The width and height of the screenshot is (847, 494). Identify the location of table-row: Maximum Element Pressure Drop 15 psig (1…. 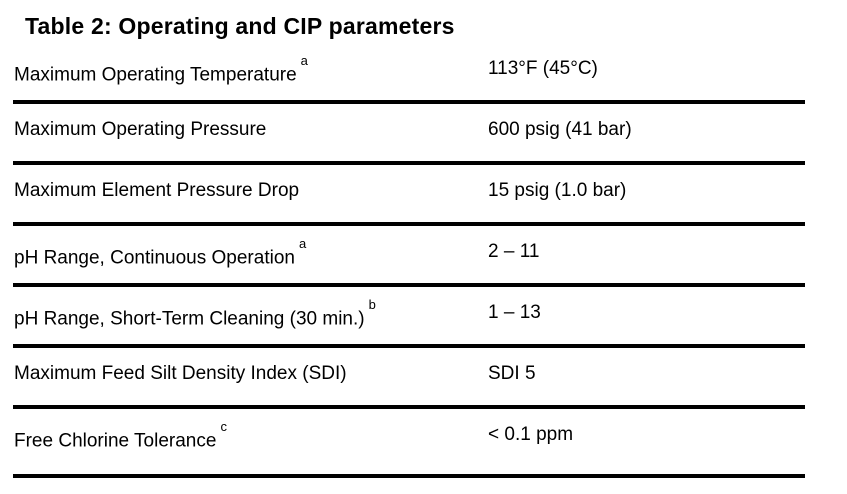
(409, 195).